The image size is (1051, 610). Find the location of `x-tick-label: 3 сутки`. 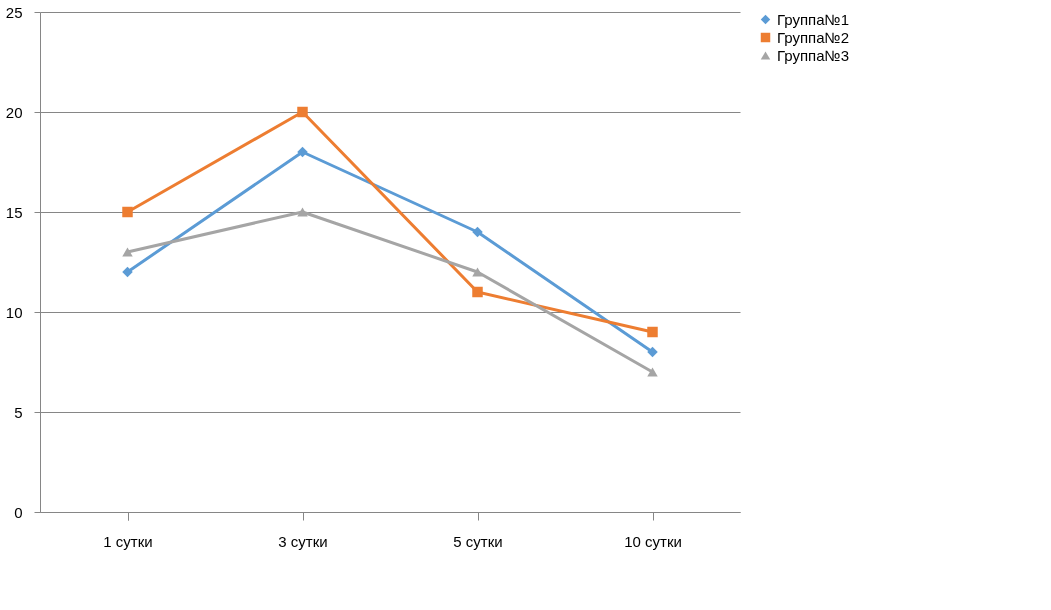

x-tick-label: 3 сутки is located at coordinates (303, 541).